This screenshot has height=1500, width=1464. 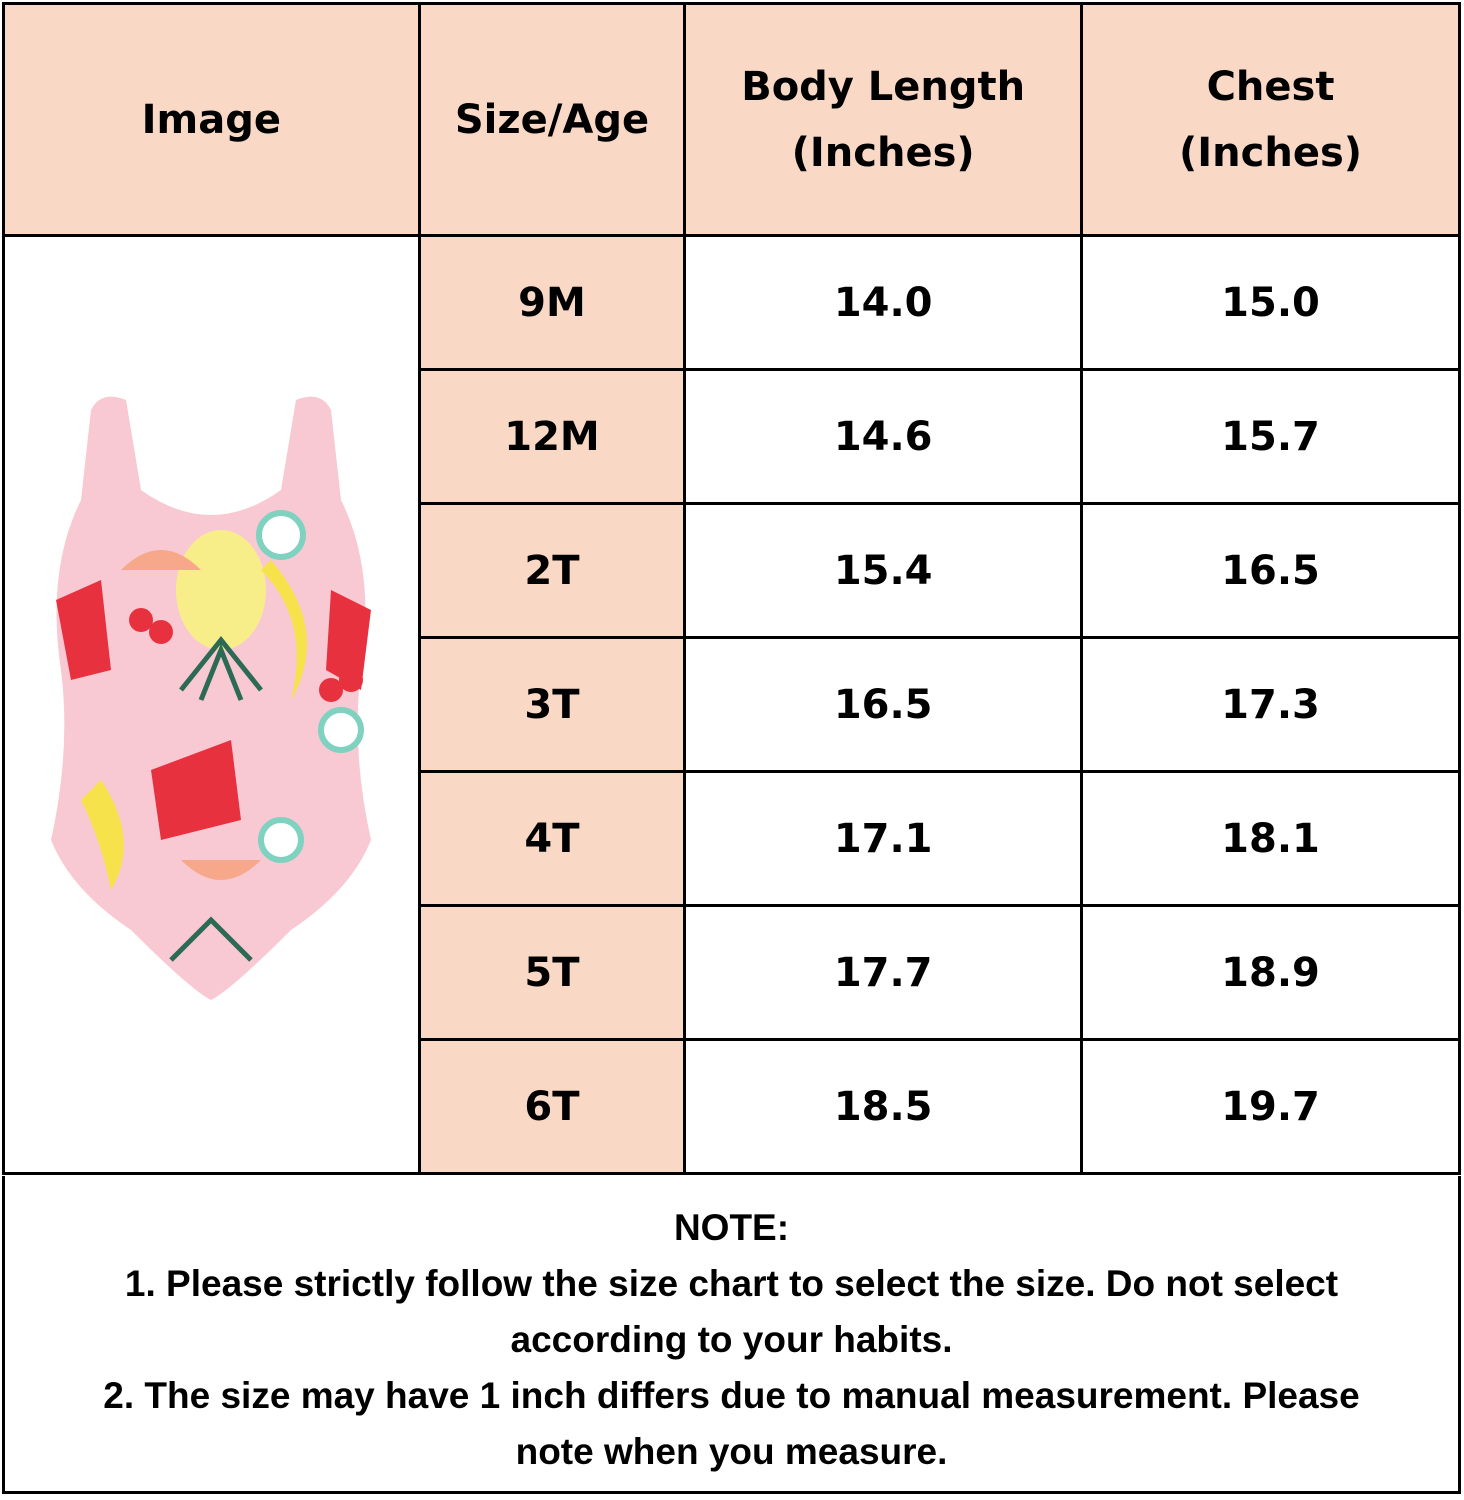 I want to click on size-cell: 6T, so click(x=552, y=1106).